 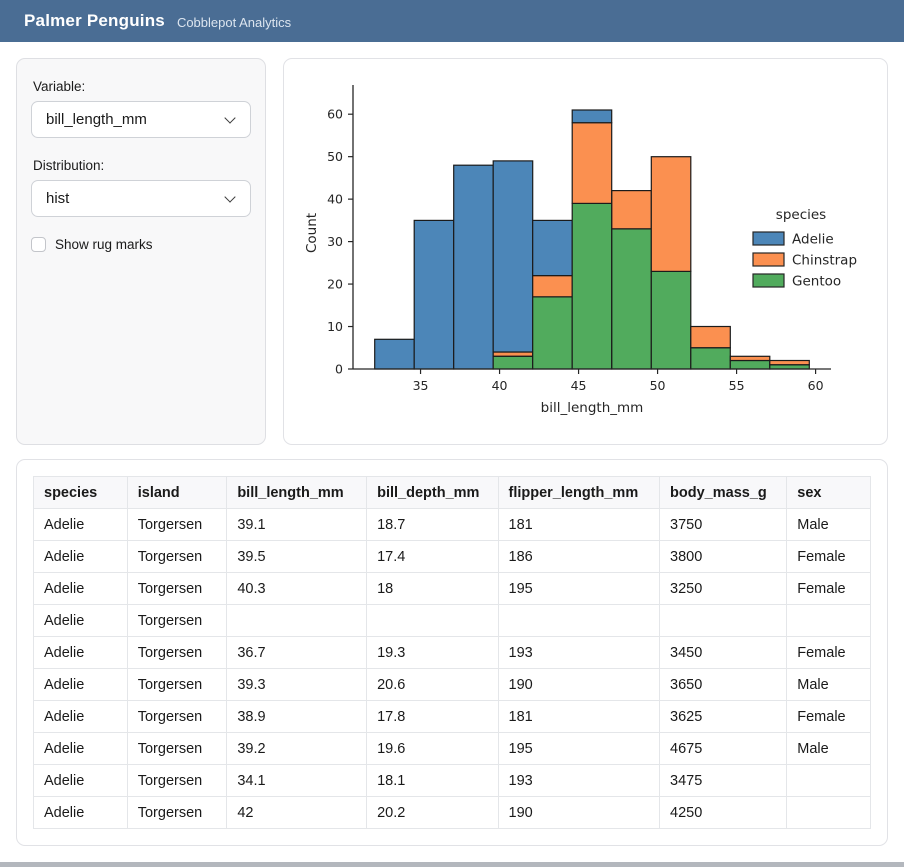 I want to click on legend-label: Adelie, so click(x=813, y=240).